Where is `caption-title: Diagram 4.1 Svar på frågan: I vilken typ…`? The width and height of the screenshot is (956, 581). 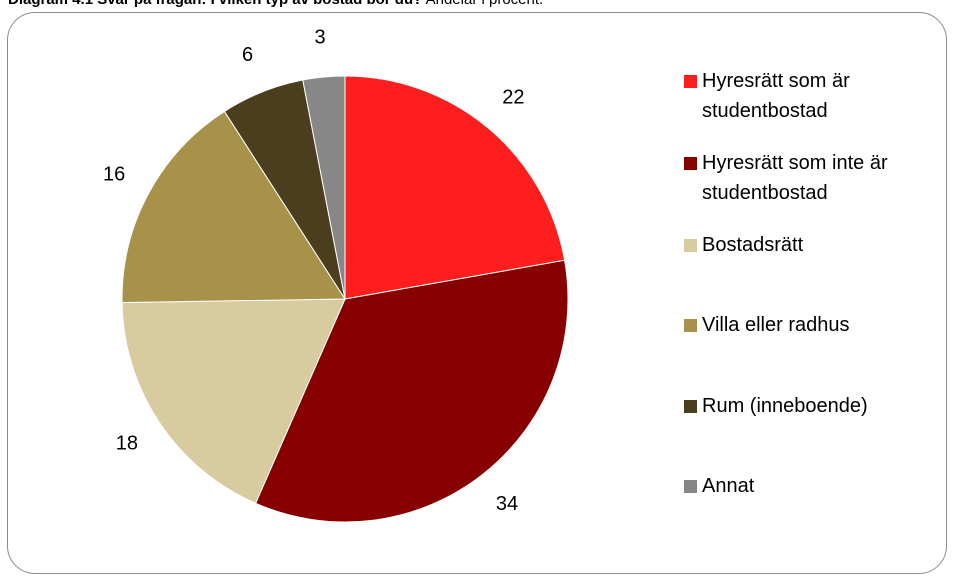 caption-title: Diagram 4.1 Svar på frågan: I vilken typ… is located at coordinates (215, 4).